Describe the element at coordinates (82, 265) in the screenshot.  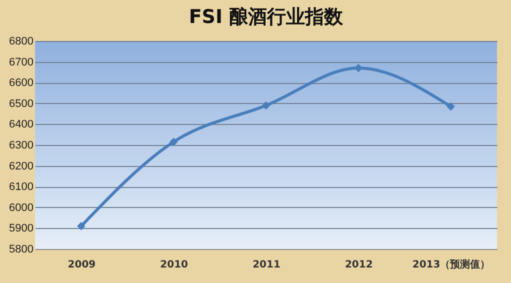
I see `x-tick-label: 2009` at that location.